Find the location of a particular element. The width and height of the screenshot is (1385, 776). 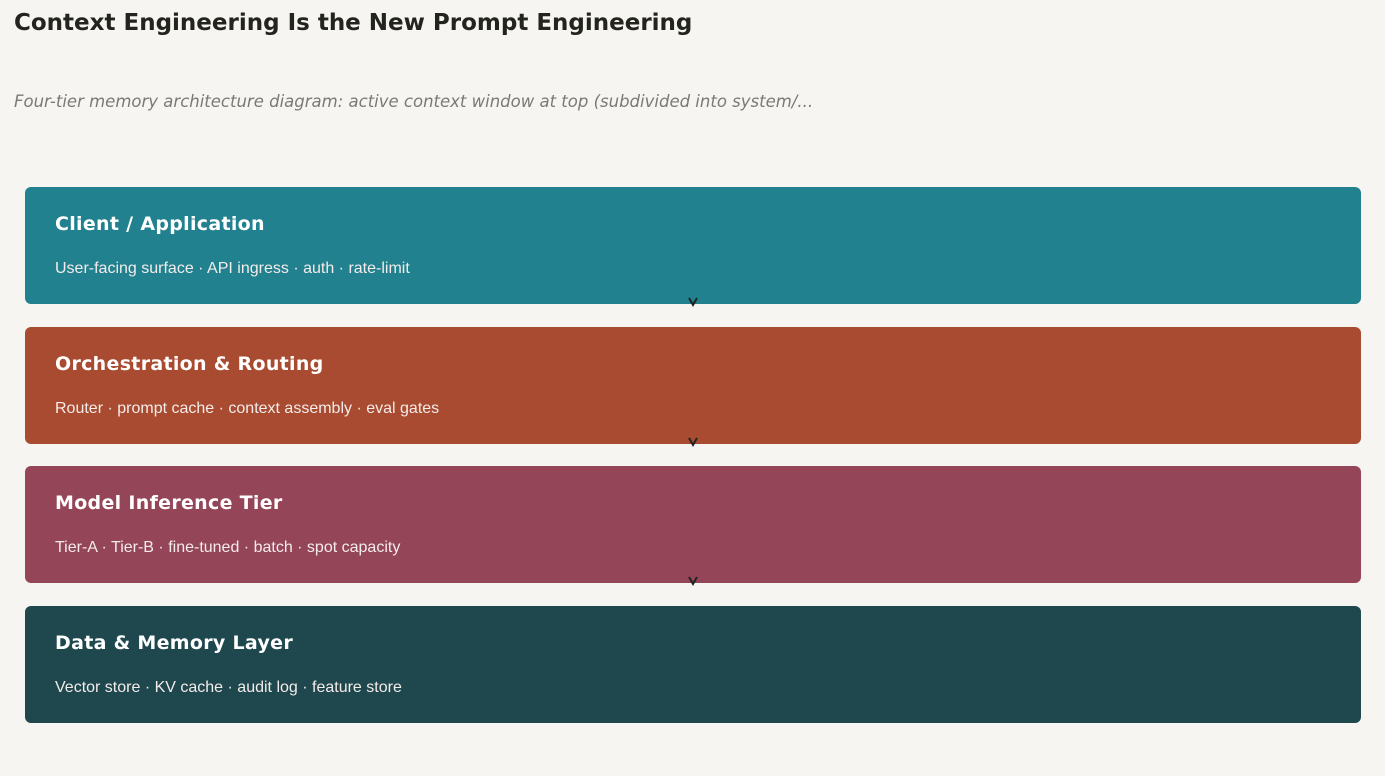

tier-title: Model Inference Tier is located at coordinates (169, 503).